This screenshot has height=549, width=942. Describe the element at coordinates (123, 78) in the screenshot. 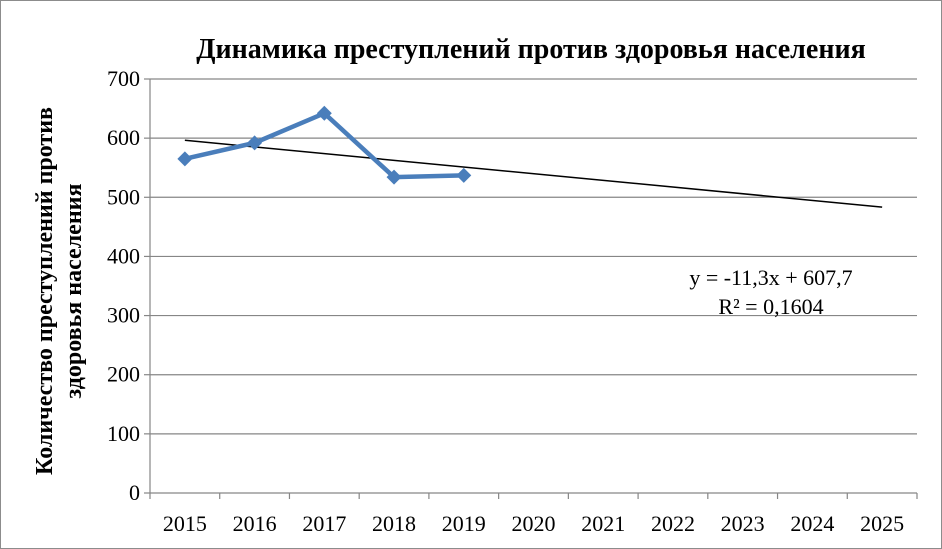

I see `y-tick-label: 700` at that location.